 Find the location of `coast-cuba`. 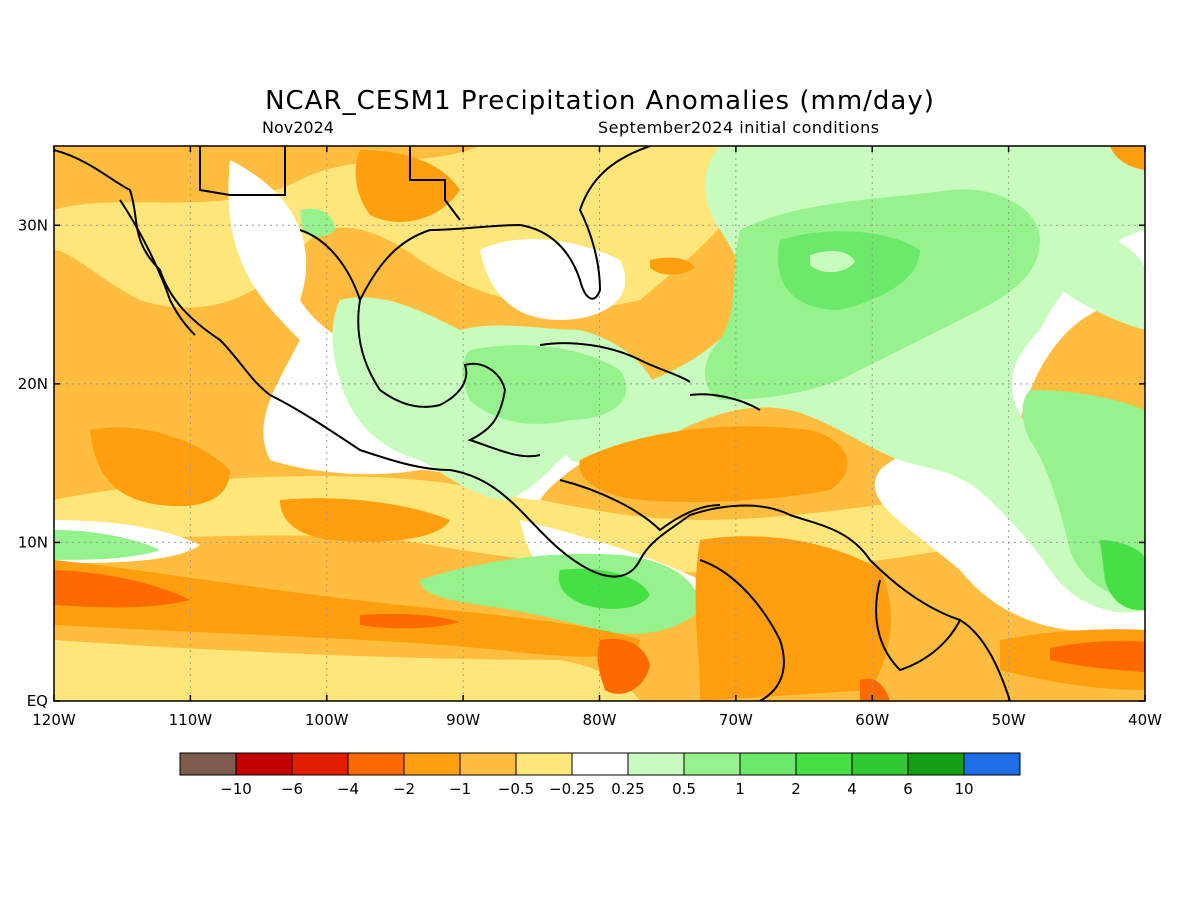

coast-cuba is located at coordinates (615, 362).